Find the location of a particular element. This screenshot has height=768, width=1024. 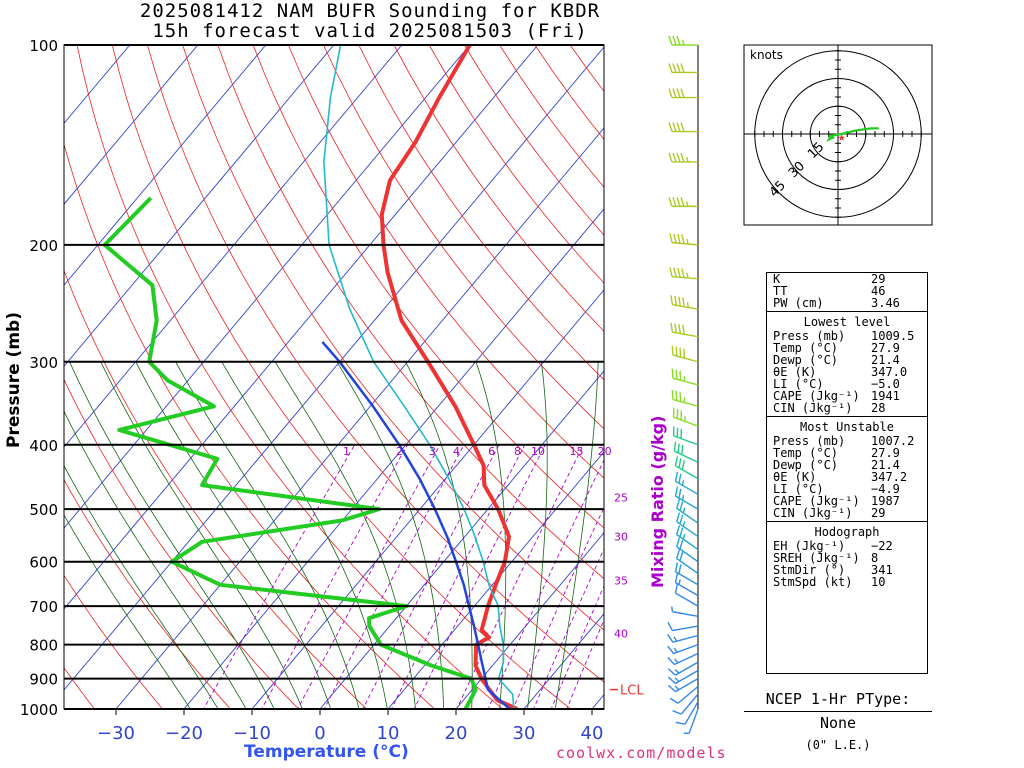

parcel-profile-line is located at coordinates (416, 525).